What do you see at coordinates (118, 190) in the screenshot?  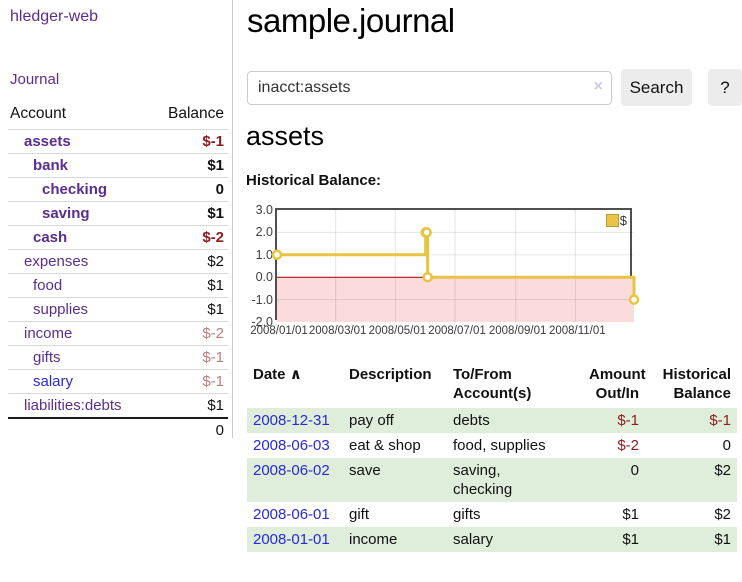 I see `sidebar-account-row: checking 0` at bounding box center [118, 190].